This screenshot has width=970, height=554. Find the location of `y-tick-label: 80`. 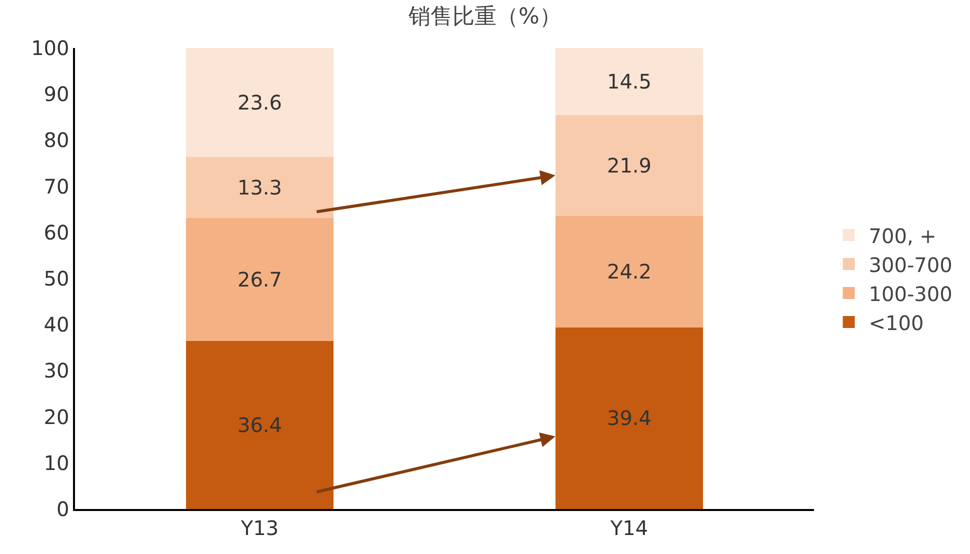

y-tick-label: 80 is located at coordinates (57, 140).